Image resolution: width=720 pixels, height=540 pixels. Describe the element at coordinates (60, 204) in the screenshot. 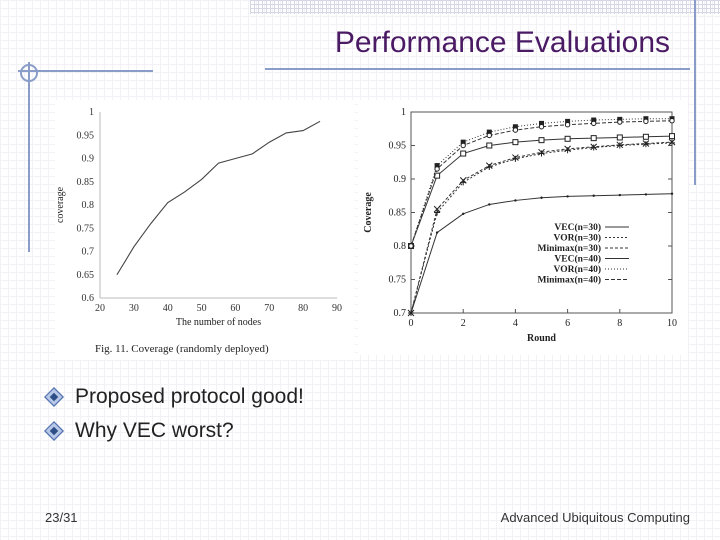

I see `y-axis-label: coverage` at that location.